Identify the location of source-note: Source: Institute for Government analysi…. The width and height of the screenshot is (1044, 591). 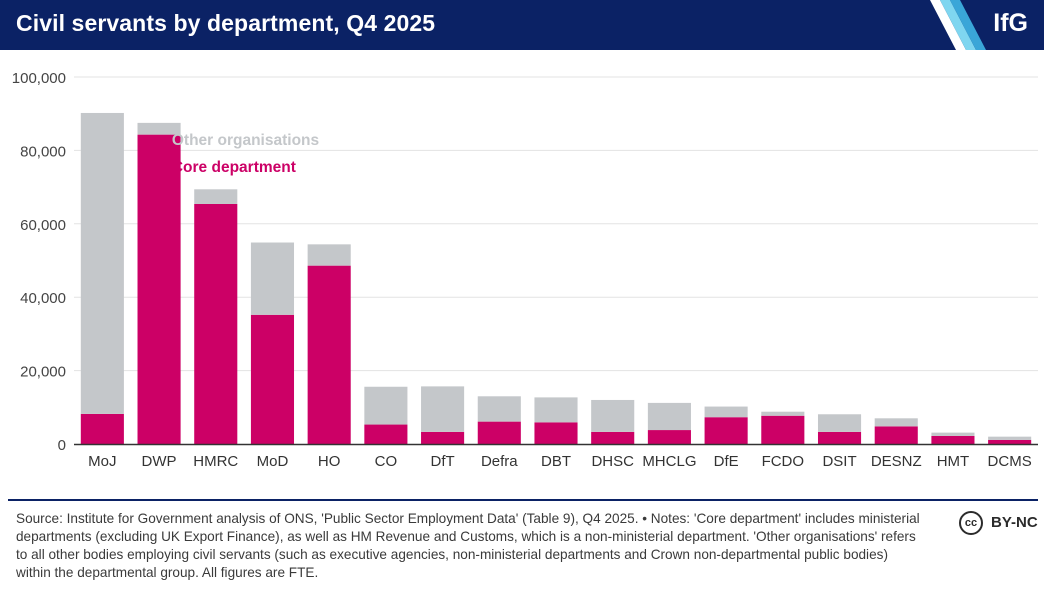
(468, 545).